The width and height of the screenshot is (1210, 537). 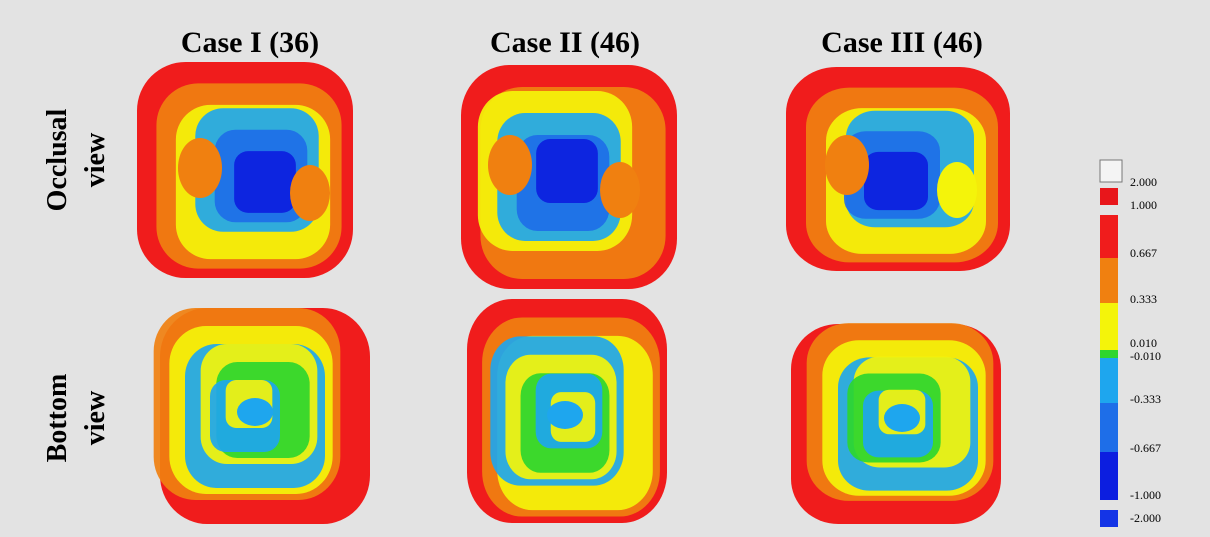 I want to click on row-label: Bottom, so click(x=57, y=418).